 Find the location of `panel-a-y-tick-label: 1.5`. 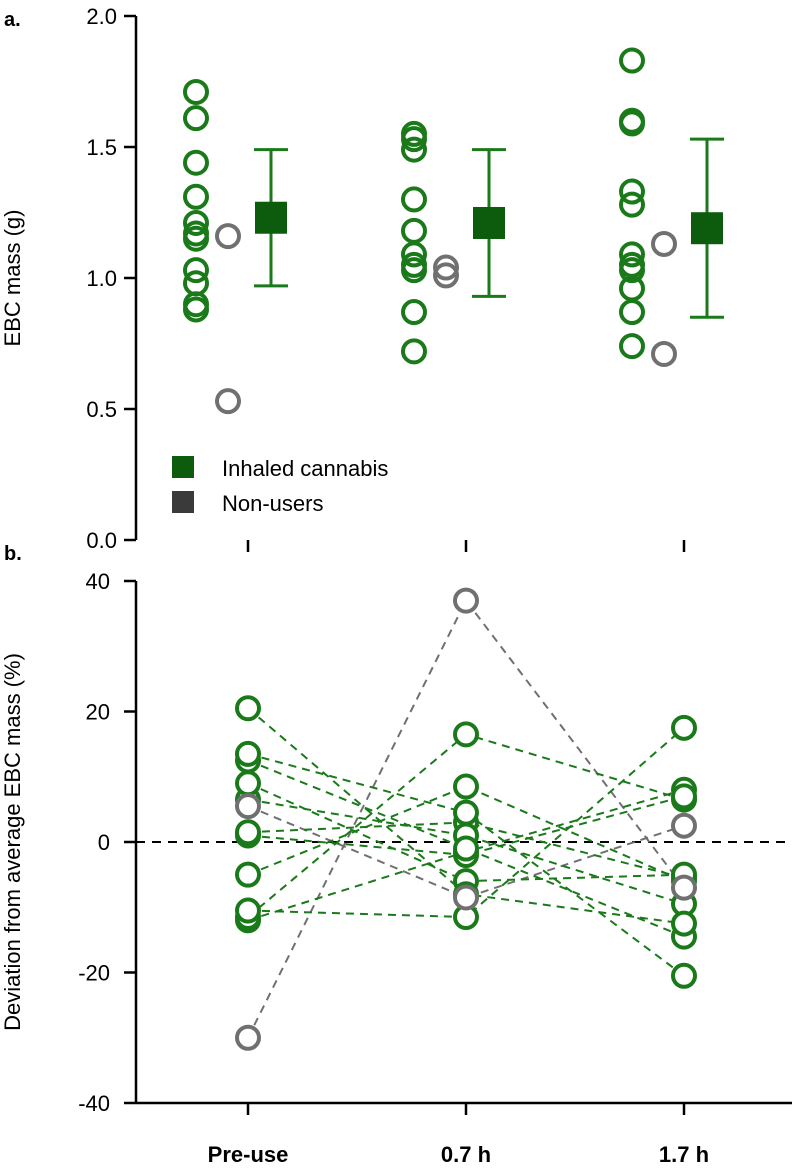

panel-a-y-tick-label: 1.5 is located at coordinates (101, 147).